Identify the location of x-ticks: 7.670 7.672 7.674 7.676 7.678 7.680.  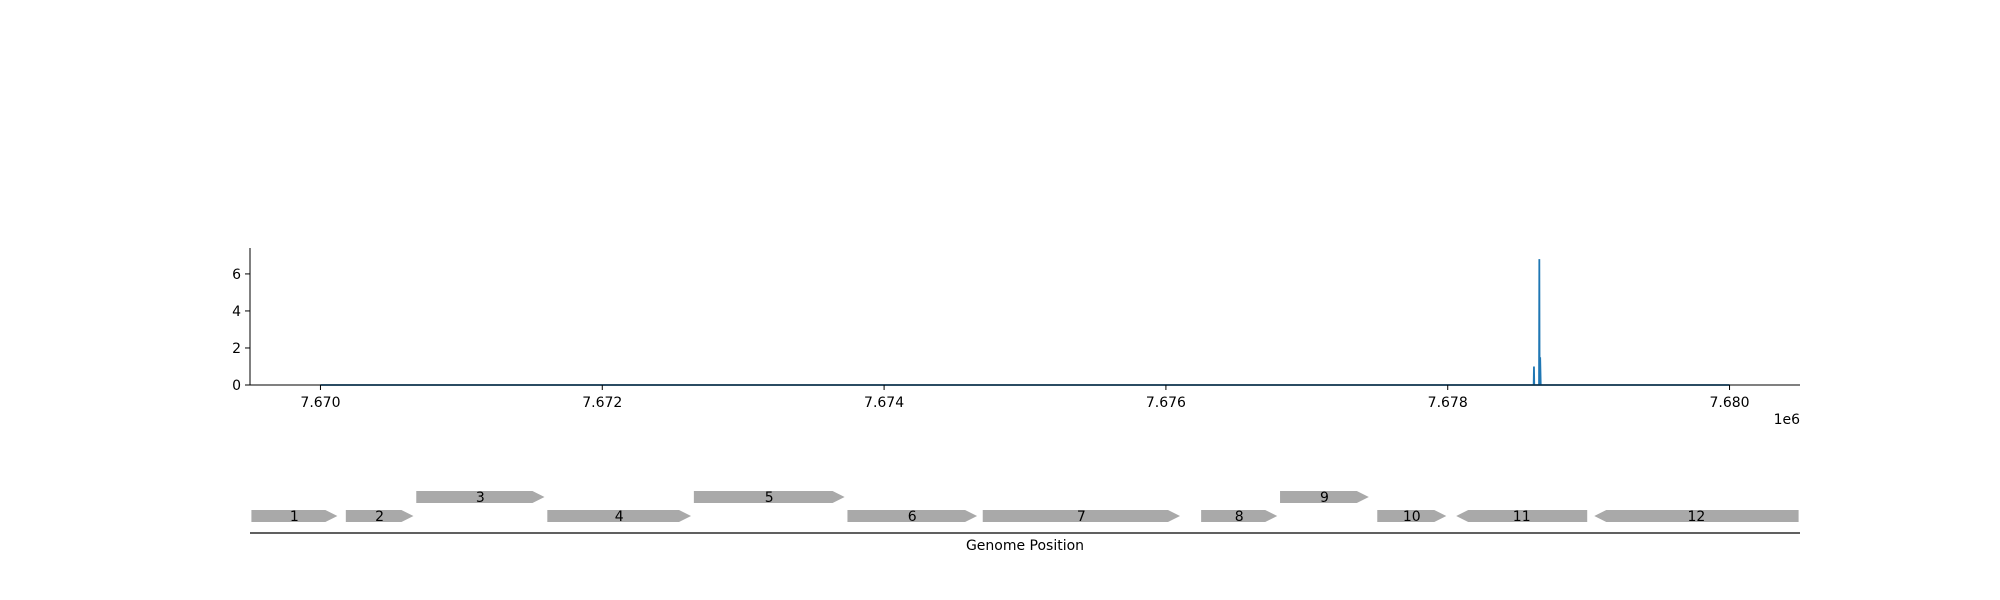
(1025, 398).